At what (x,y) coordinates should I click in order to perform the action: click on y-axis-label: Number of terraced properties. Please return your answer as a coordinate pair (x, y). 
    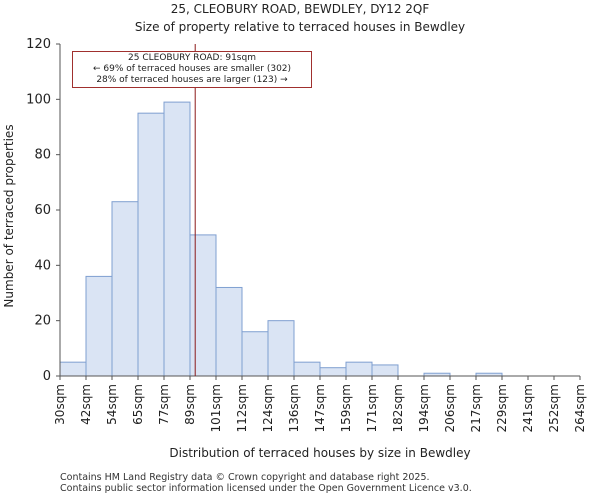
    Looking at the image, I should click on (9, 215).